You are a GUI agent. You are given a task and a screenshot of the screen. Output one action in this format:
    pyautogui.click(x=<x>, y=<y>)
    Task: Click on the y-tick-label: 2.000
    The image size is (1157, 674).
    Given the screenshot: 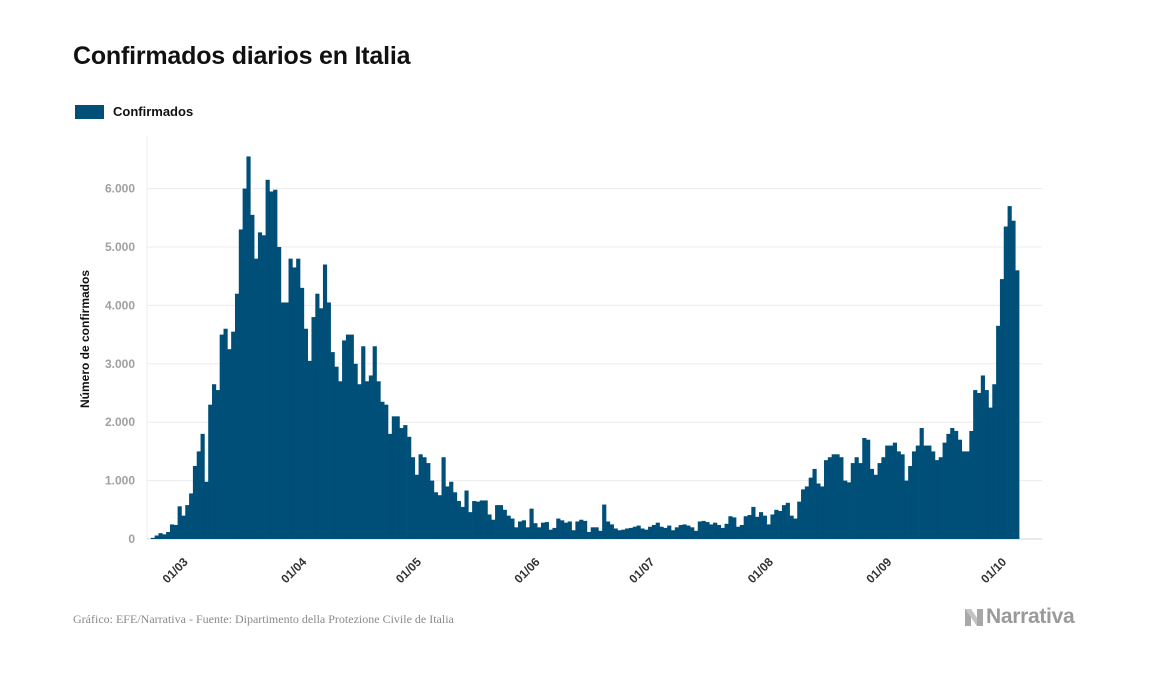 What is the action you would take?
    pyautogui.click(x=120, y=422)
    